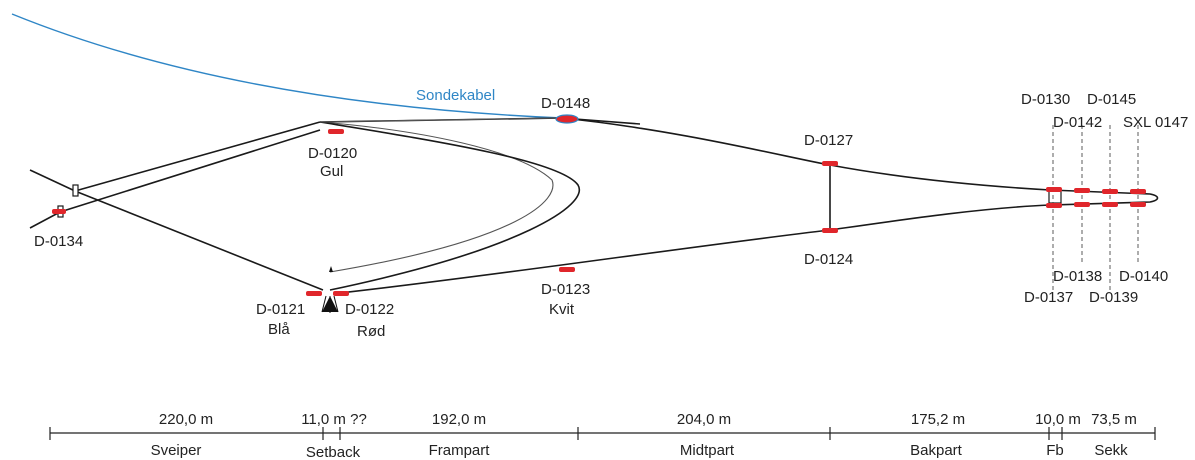  I want to click on section-length-setback: 11,0 m ??, so click(334, 419).